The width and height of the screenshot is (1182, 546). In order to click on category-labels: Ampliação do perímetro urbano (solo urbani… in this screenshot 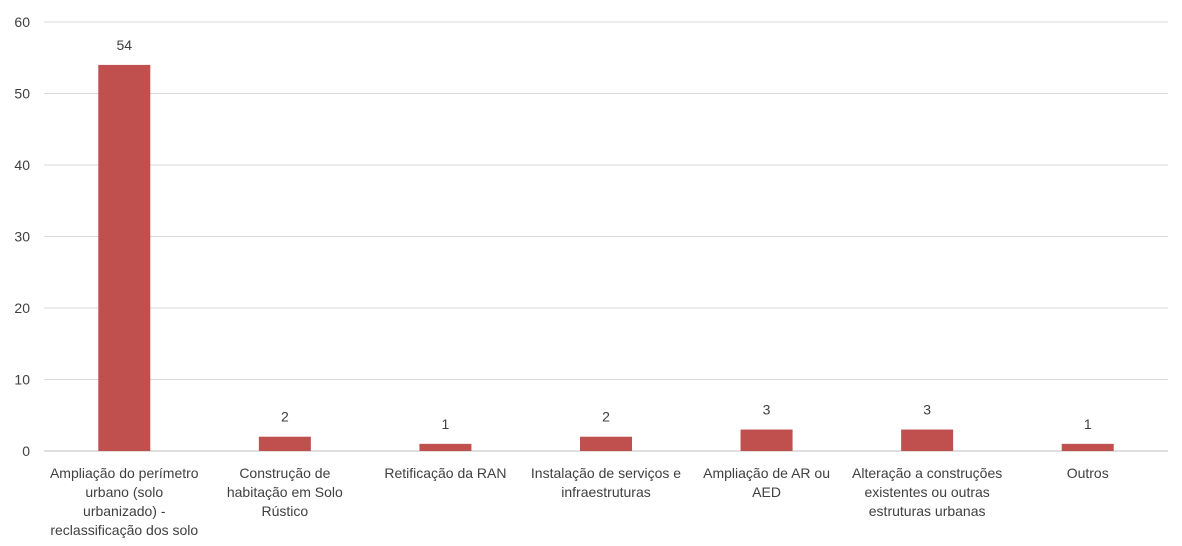, I will do `click(579, 501)`.